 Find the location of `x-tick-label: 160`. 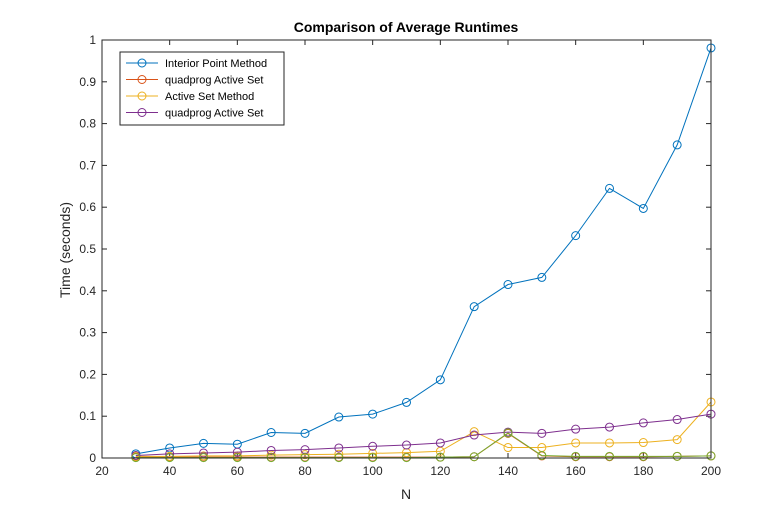

x-tick-label: 160 is located at coordinates (576, 471).